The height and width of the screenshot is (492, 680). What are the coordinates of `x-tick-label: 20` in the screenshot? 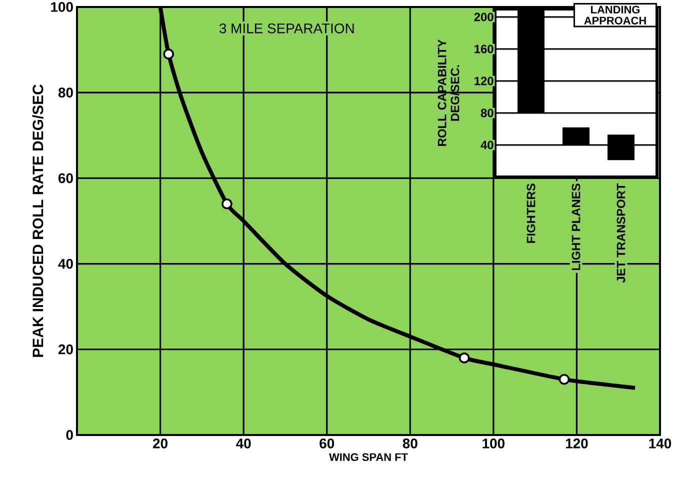 It's located at (160, 443).